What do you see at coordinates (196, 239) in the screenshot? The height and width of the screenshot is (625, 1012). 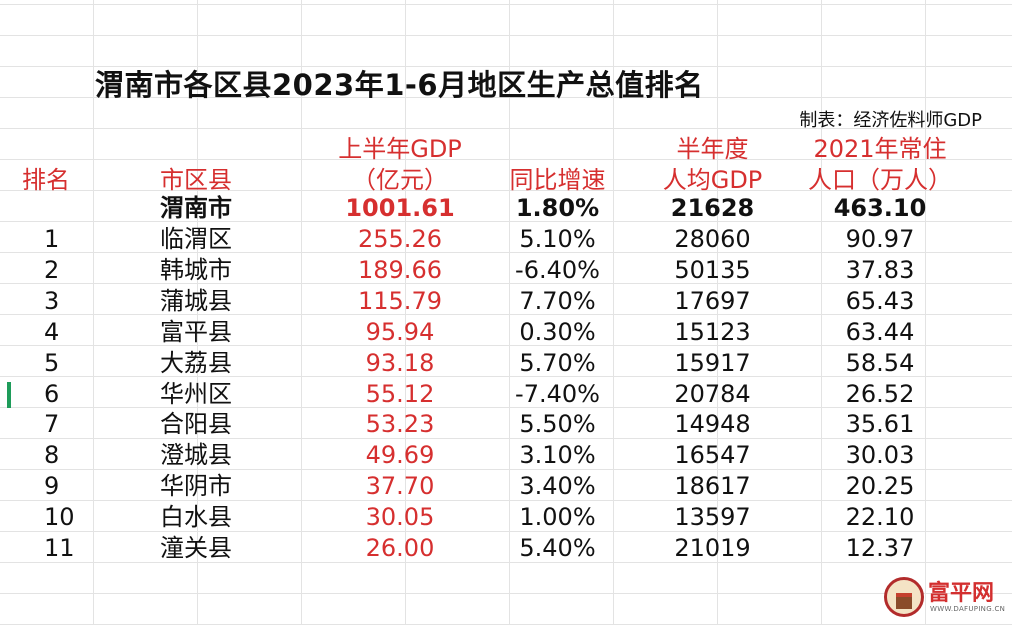 I see `row-name: 临渭区` at bounding box center [196, 239].